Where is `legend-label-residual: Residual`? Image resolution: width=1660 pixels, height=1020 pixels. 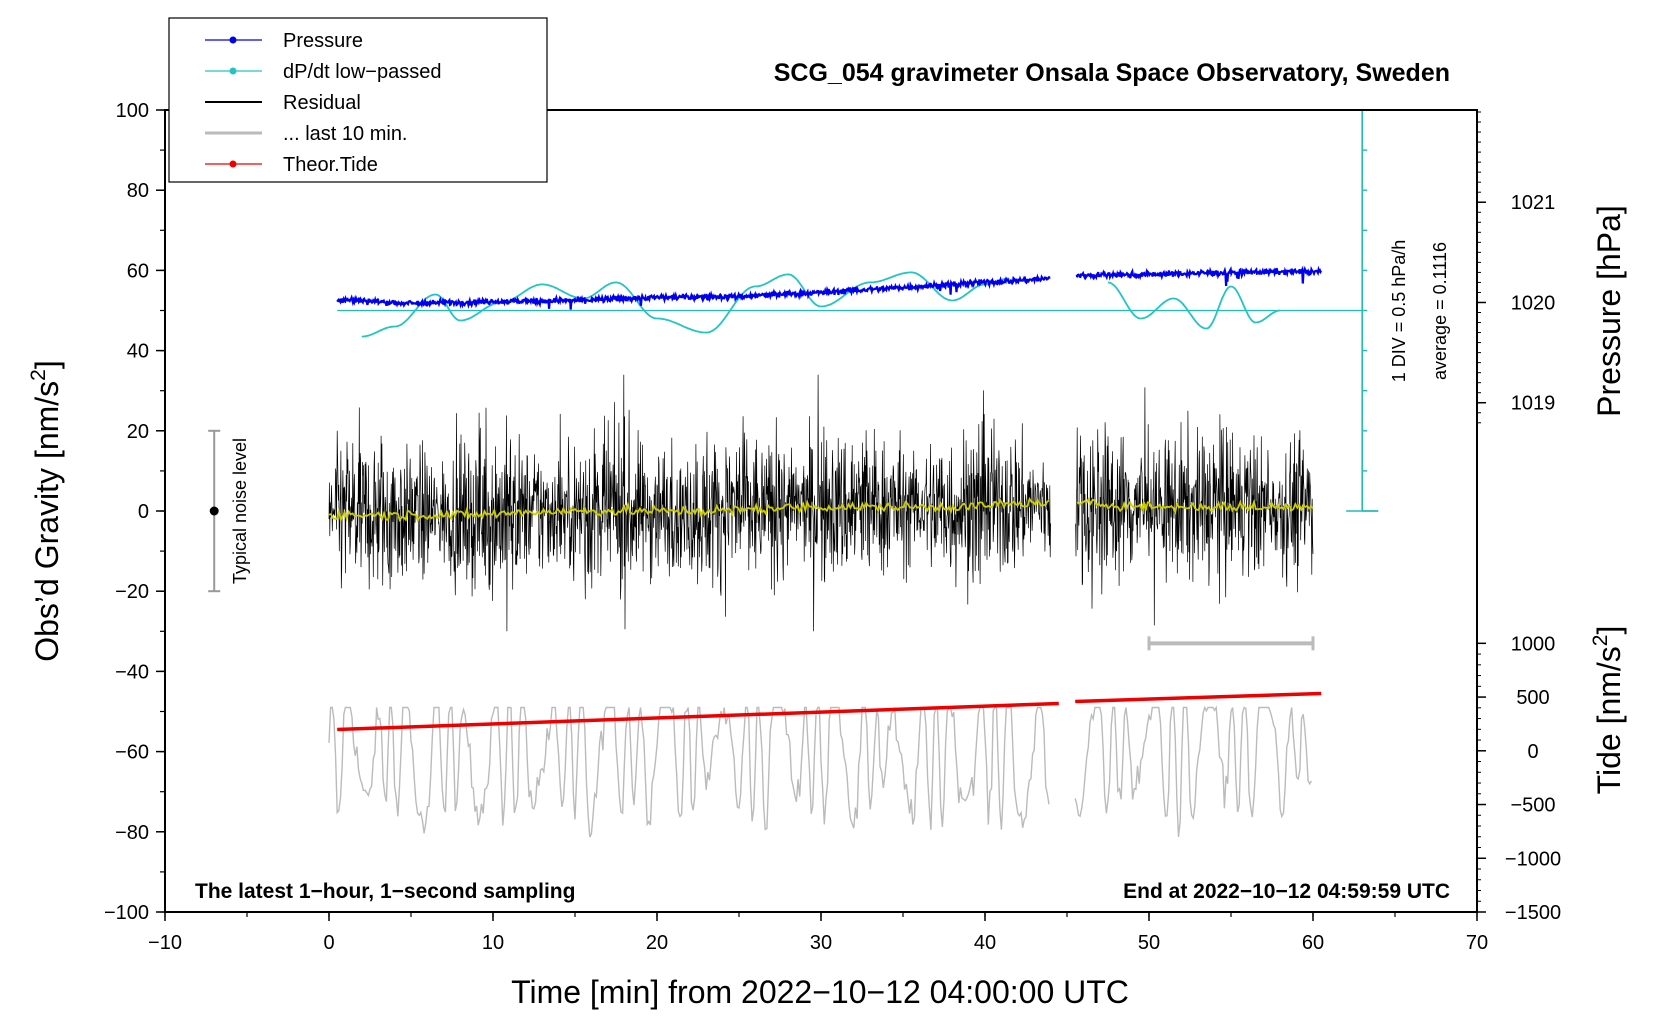 legend-label-residual: Residual is located at coordinates (322, 103).